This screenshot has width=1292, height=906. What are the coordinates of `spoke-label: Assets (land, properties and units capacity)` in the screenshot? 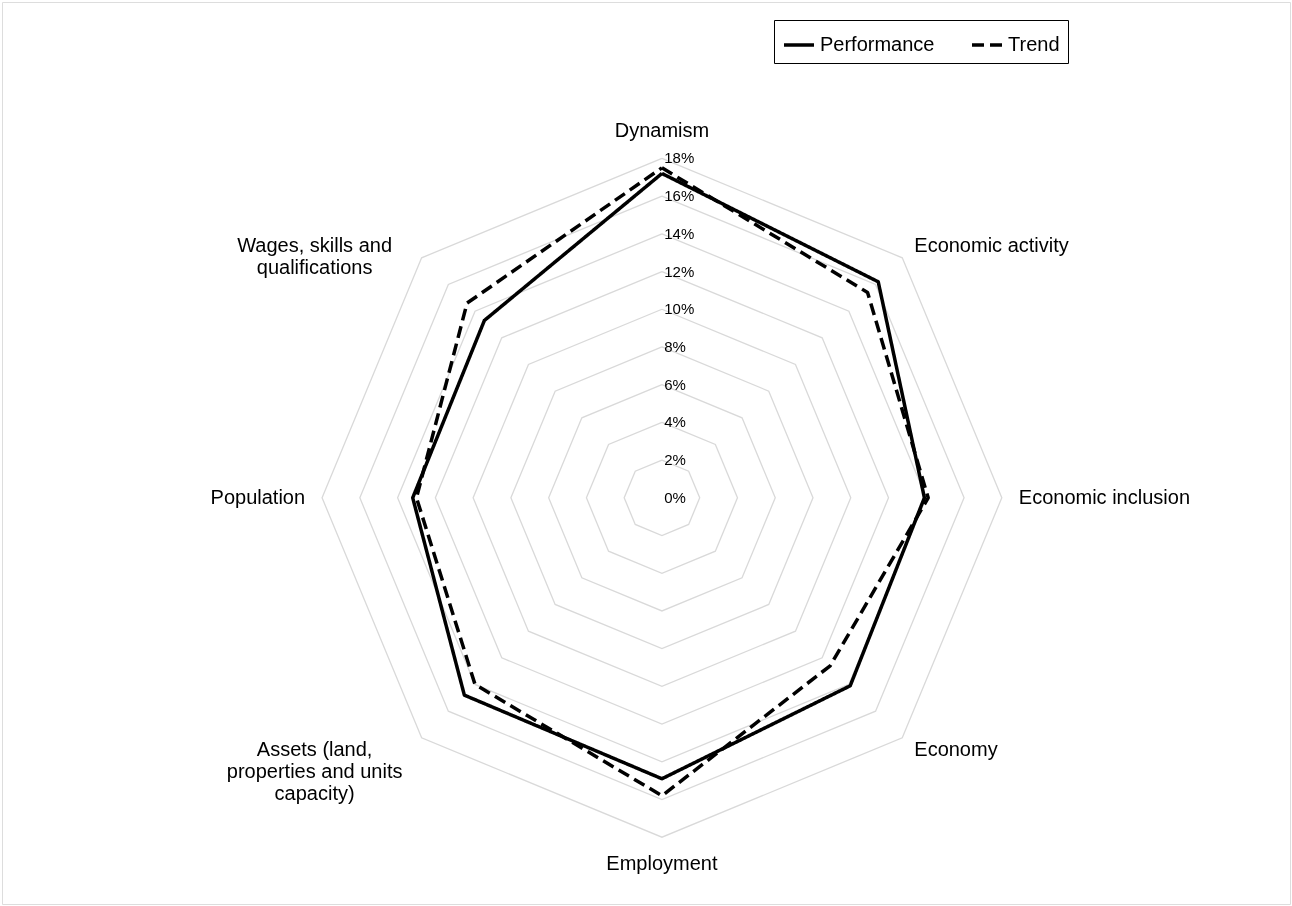 It's located at (314, 770).